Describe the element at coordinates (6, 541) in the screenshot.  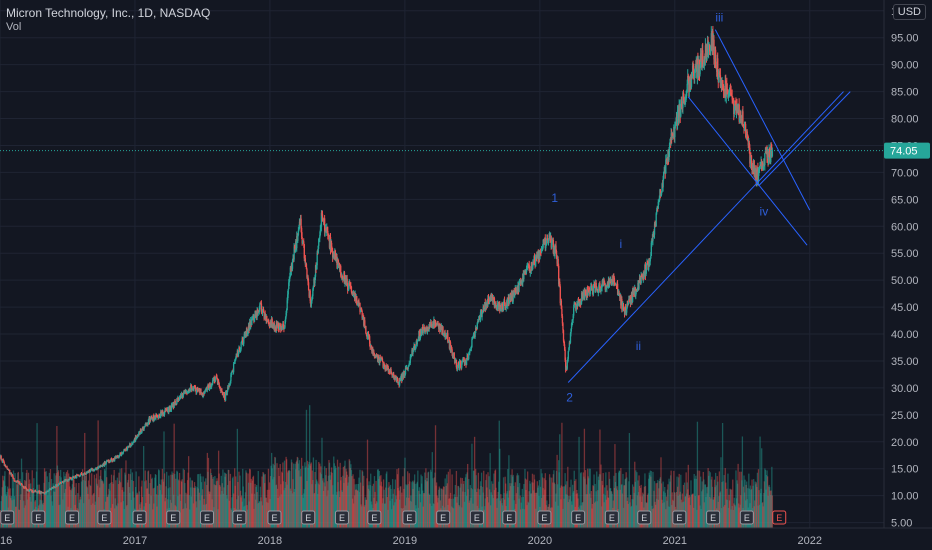
I see `x-tick-label: 2016` at that location.